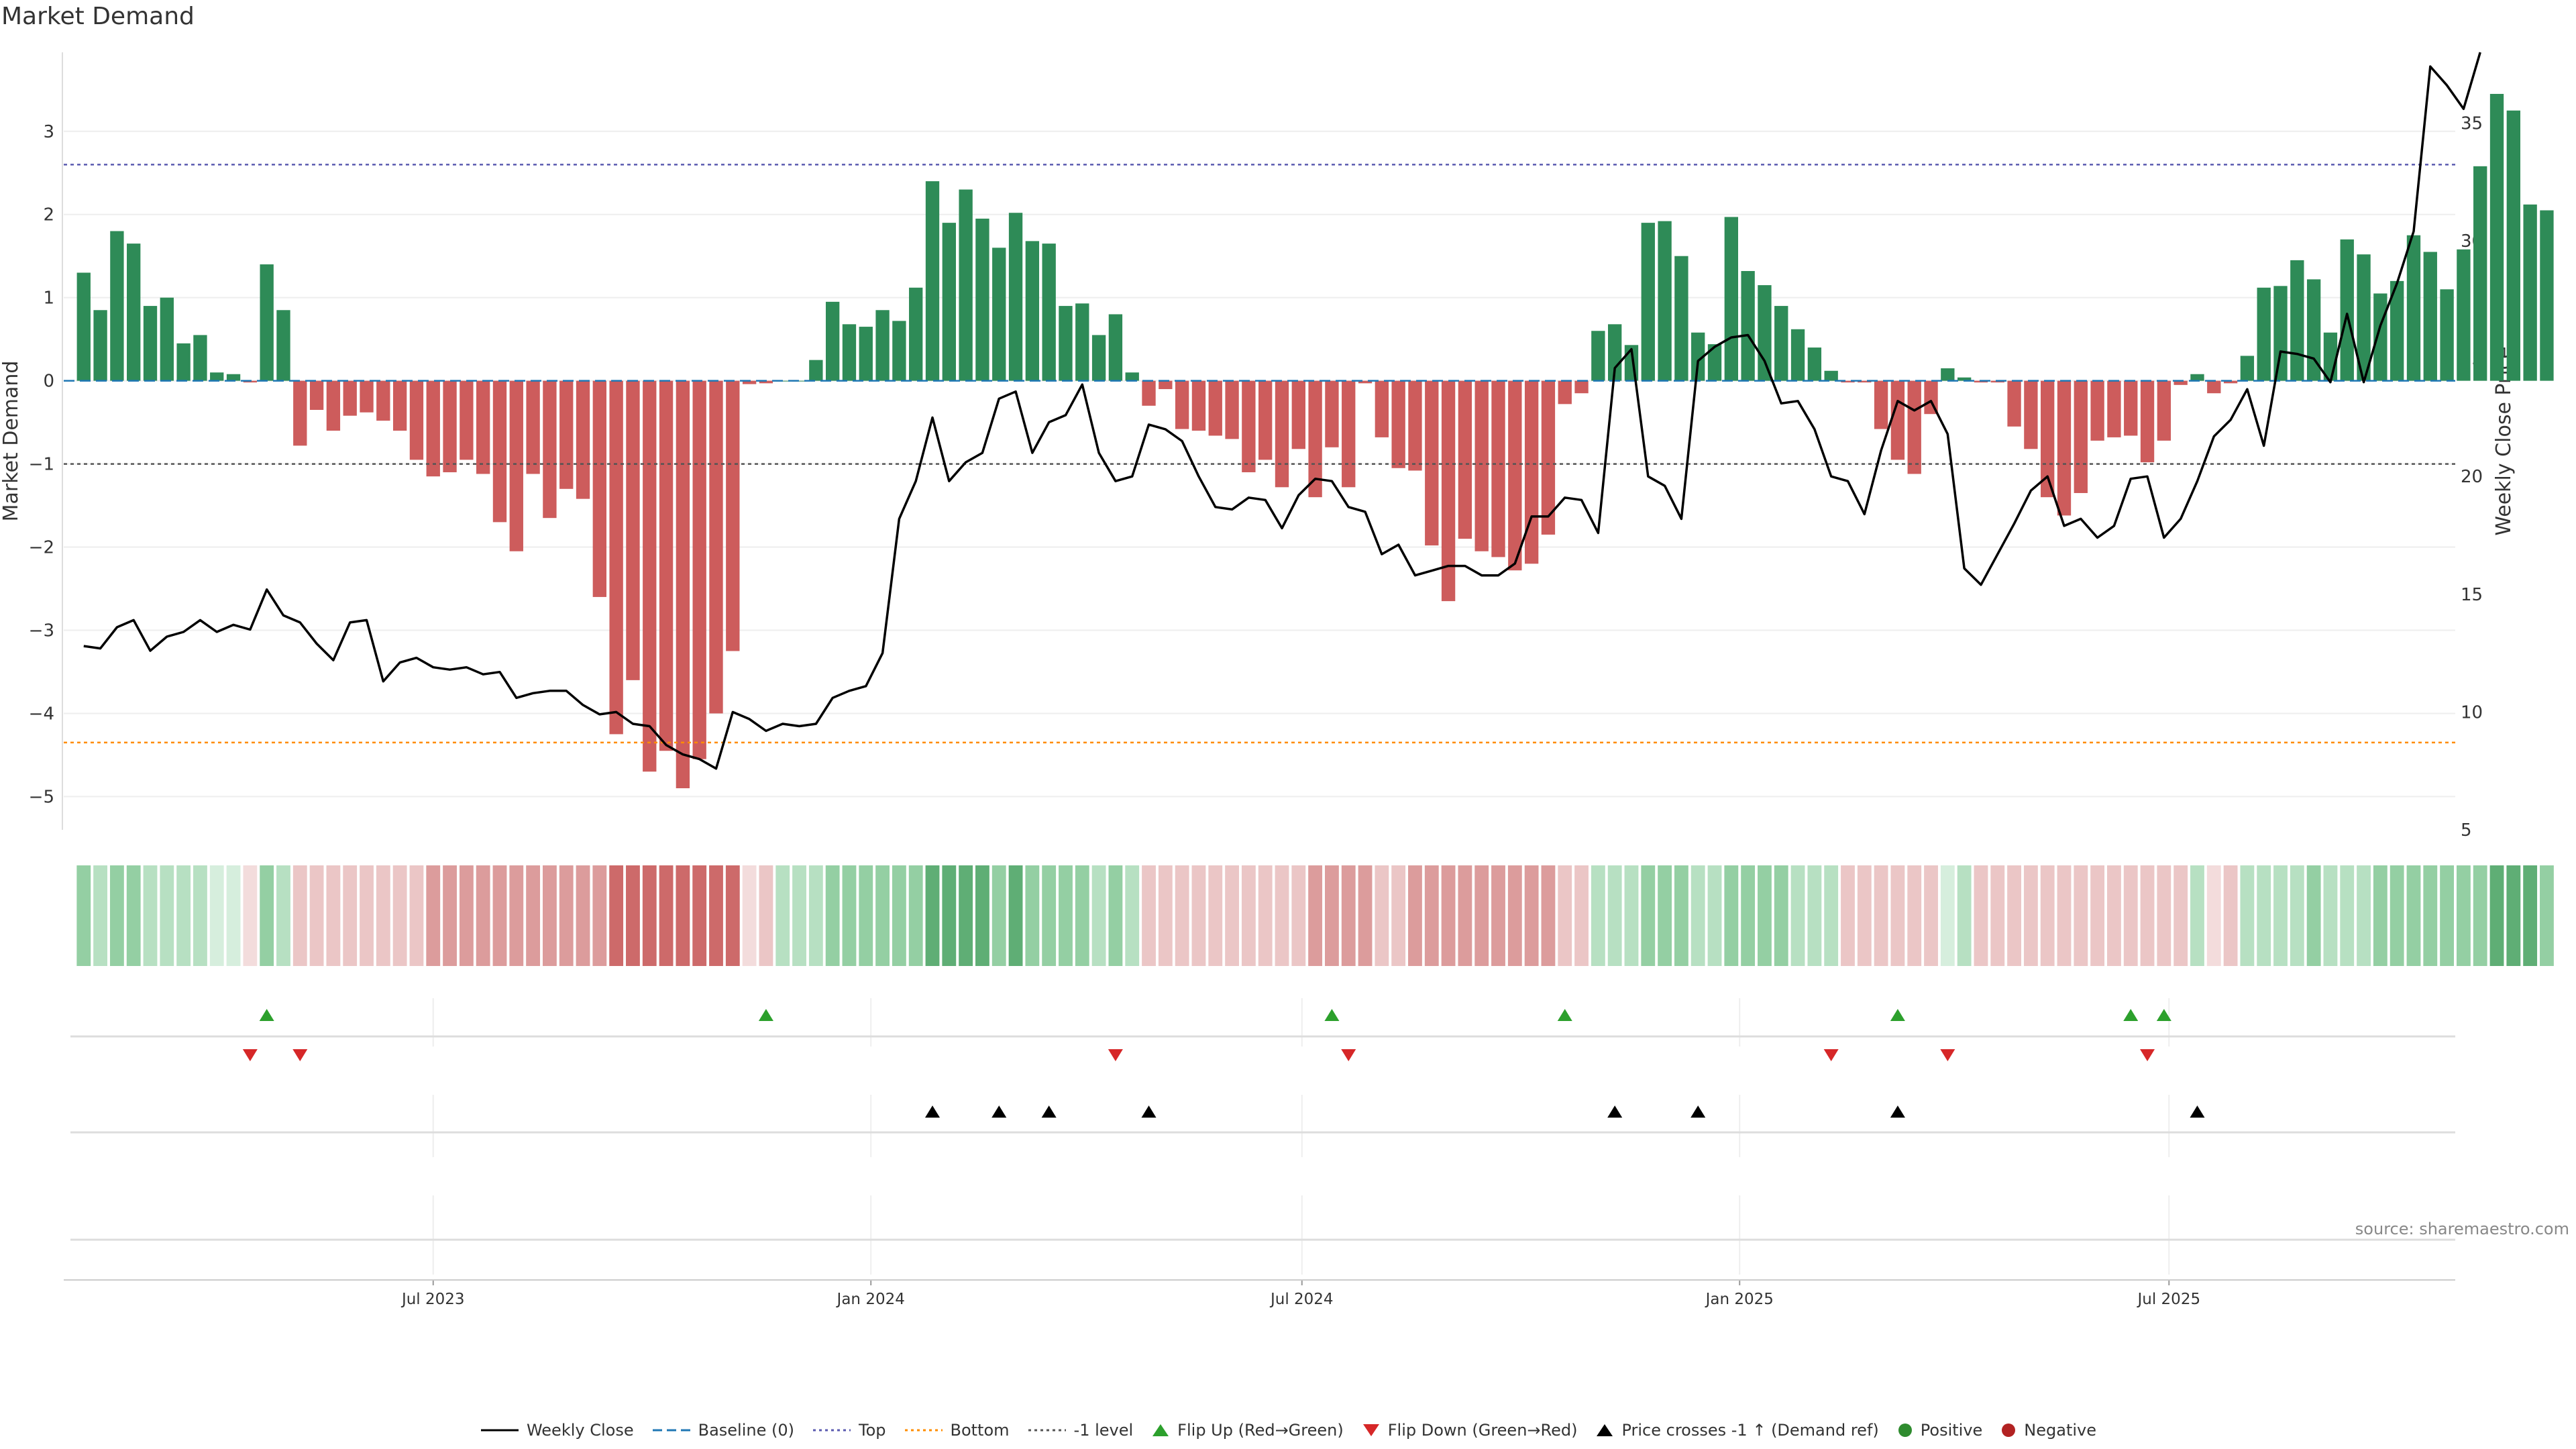 This screenshot has width=2576, height=1449. Describe the element at coordinates (98, 16) in the screenshot. I see `chart-title: Market Demand` at that location.